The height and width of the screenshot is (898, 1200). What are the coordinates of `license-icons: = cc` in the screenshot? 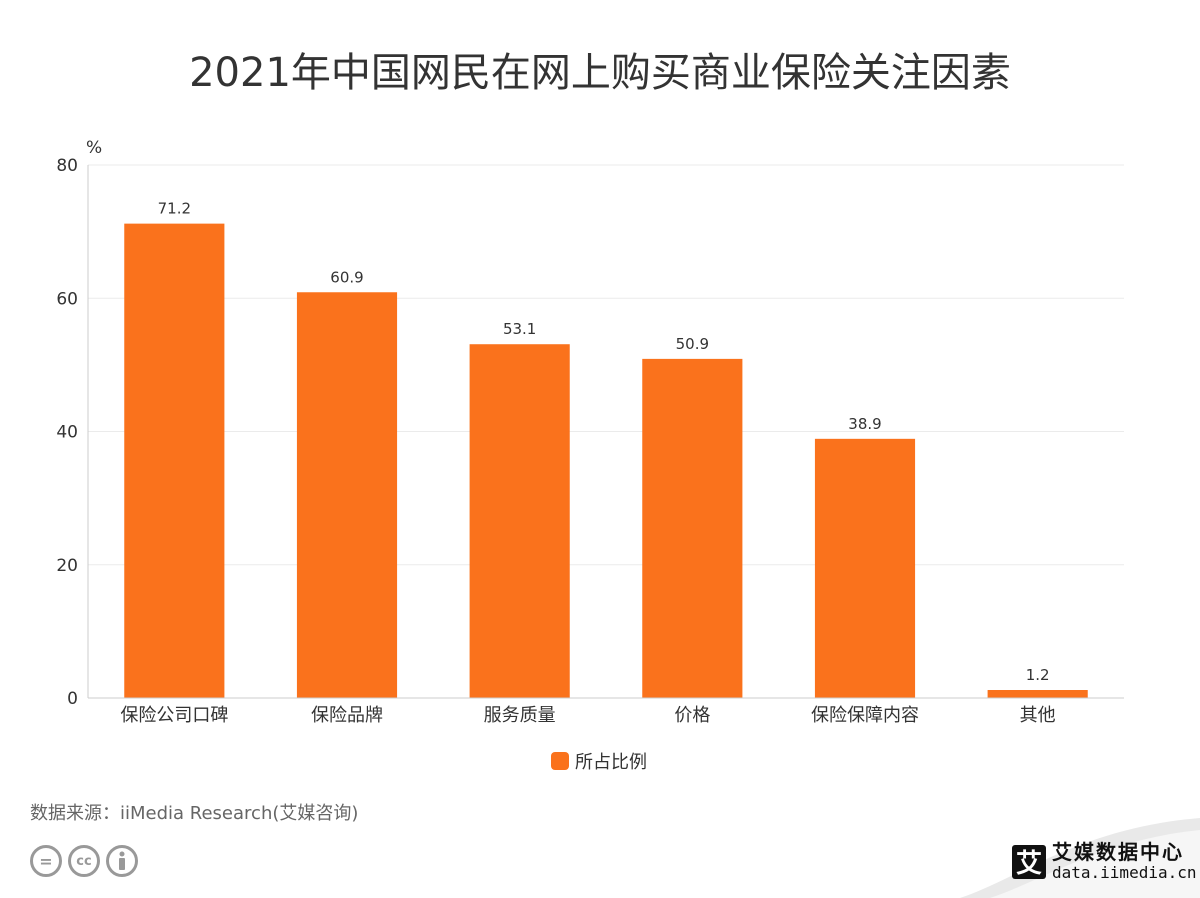 It's located at (84, 861).